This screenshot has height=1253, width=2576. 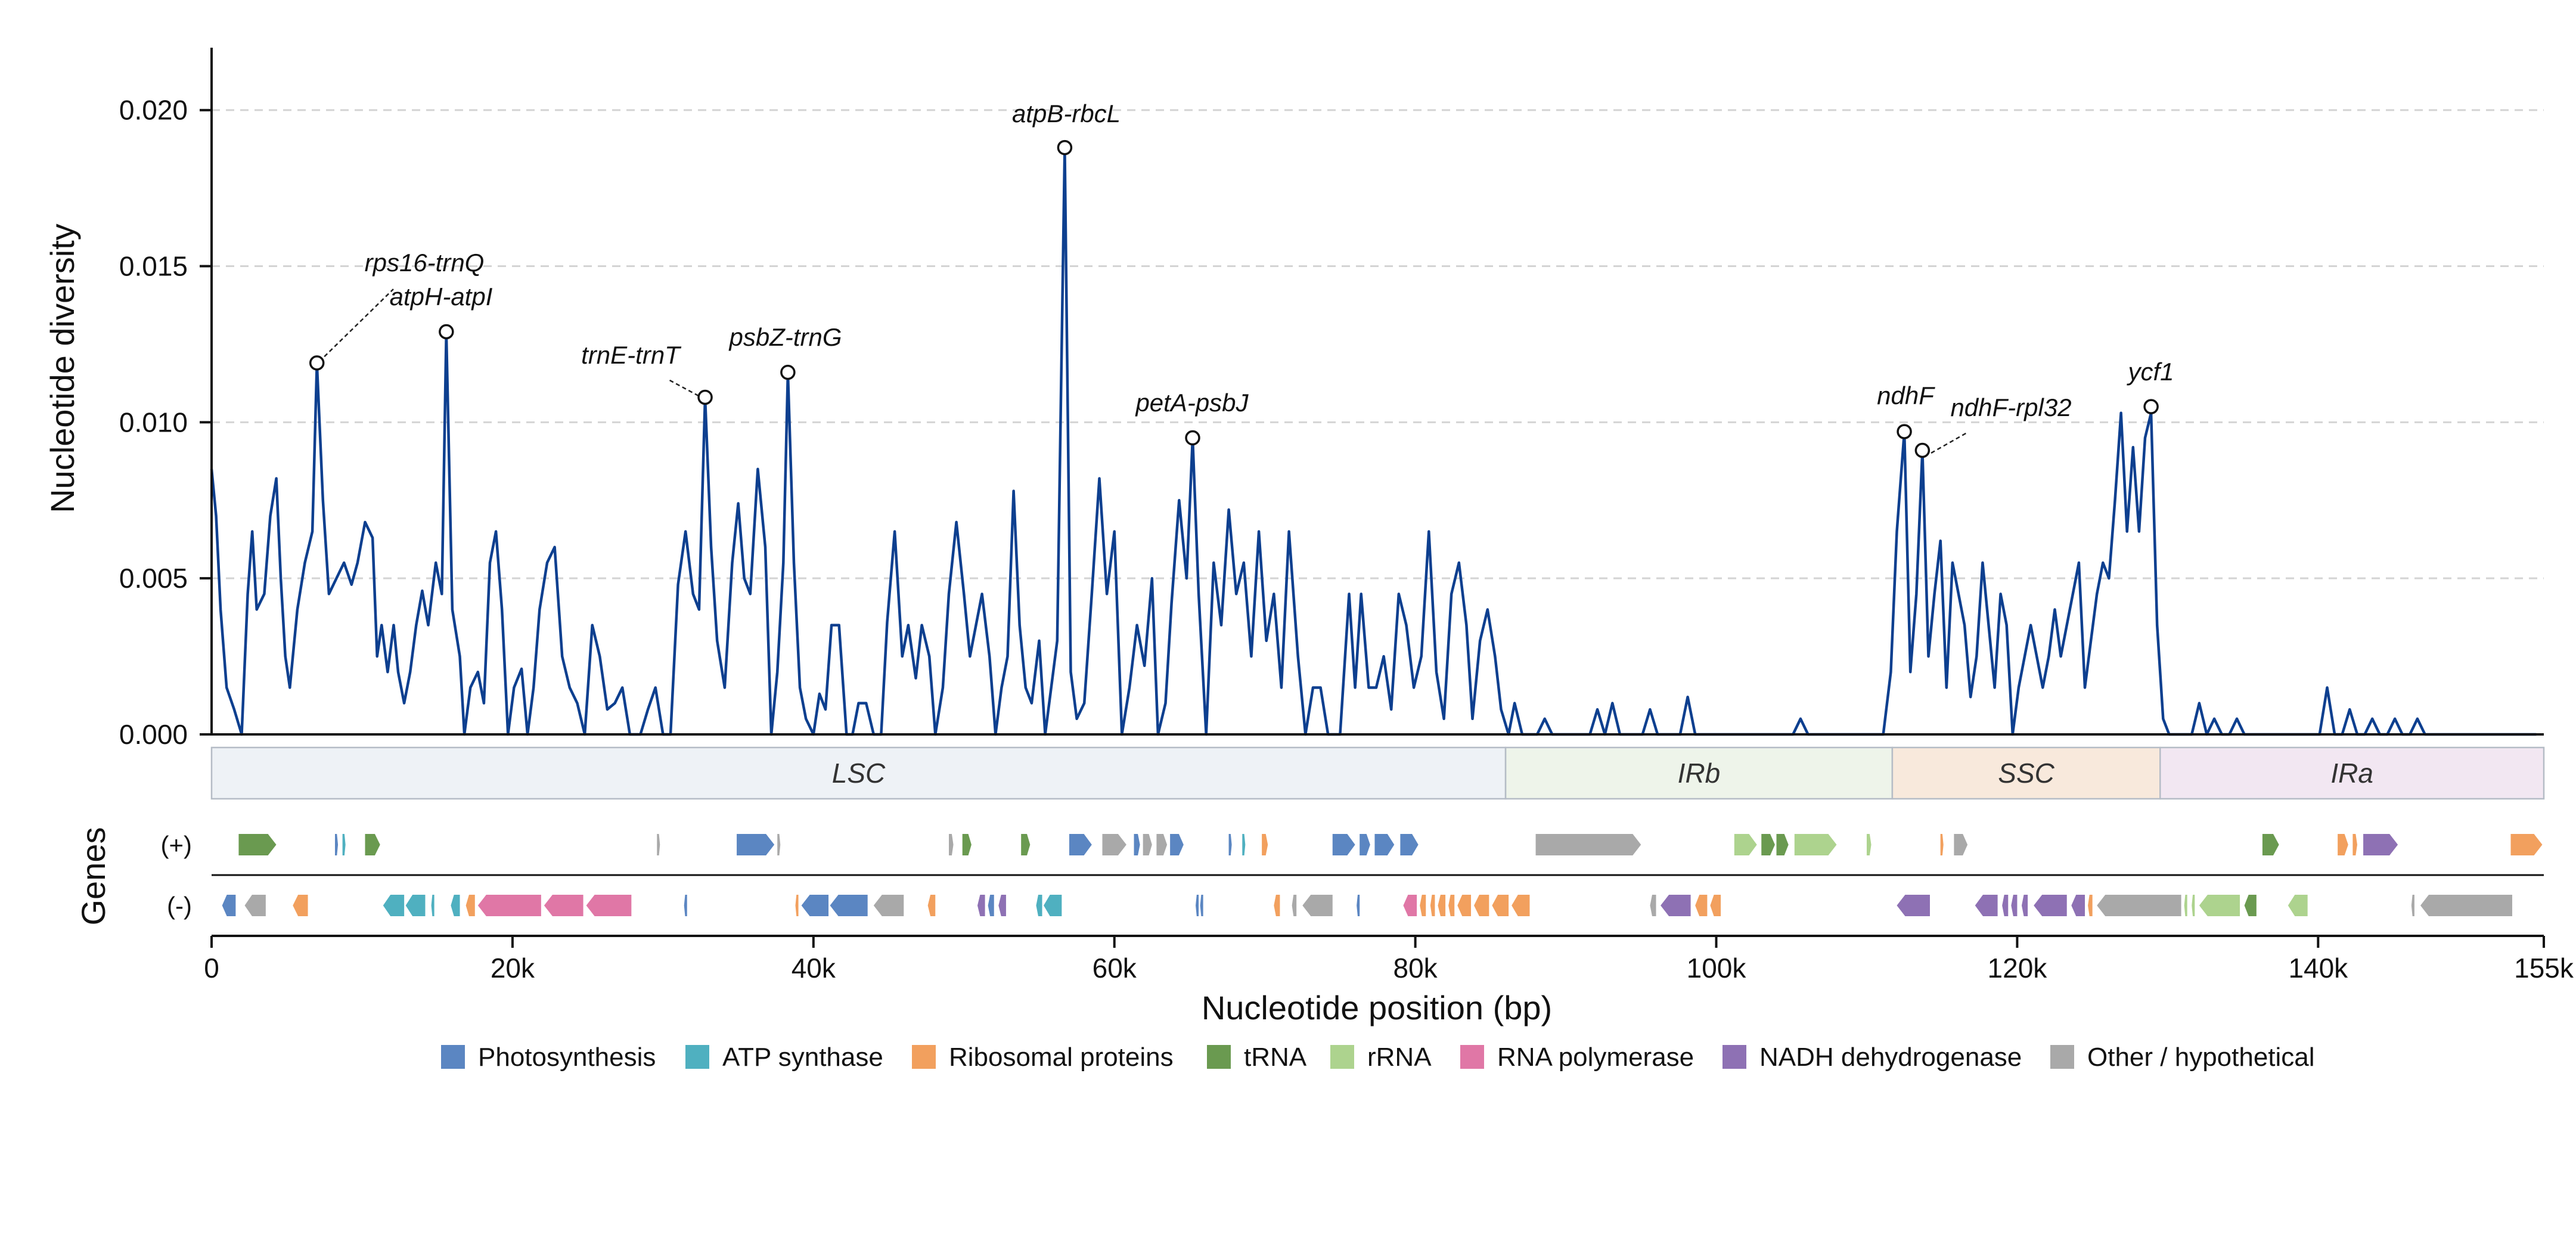 What do you see at coordinates (179, 906) in the screenshot?
I see `strand-label: (-)` at bounding box center [179, 906].